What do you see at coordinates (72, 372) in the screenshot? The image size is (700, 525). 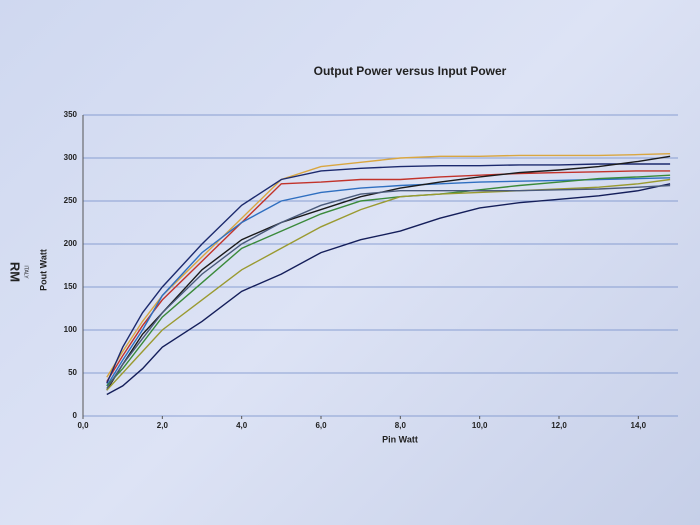 I see `y-tick-label: 50` at bounding box center [72, 372].